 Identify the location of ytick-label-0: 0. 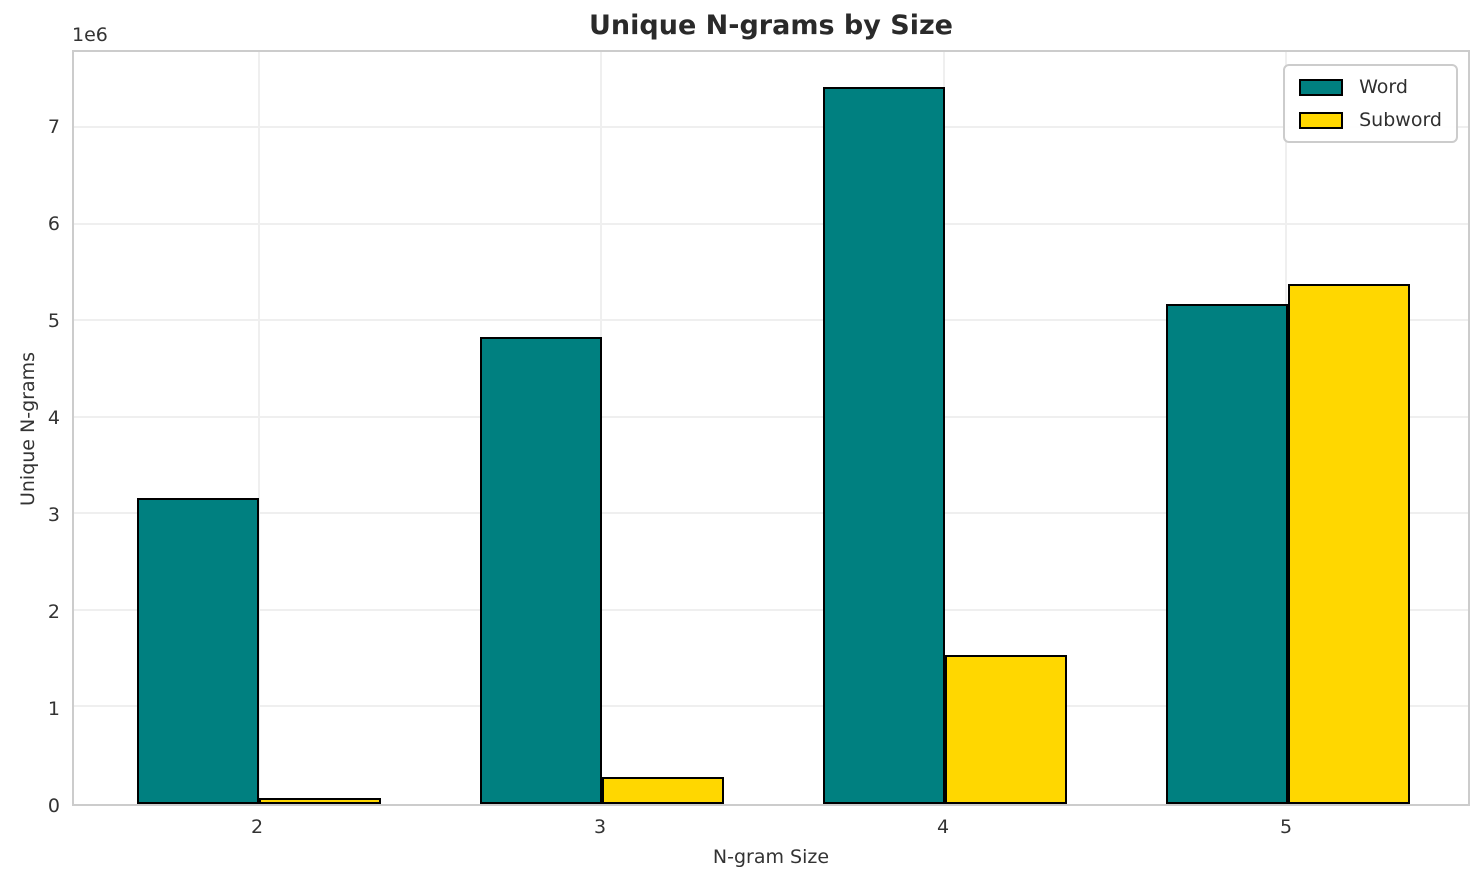
(53, 806).